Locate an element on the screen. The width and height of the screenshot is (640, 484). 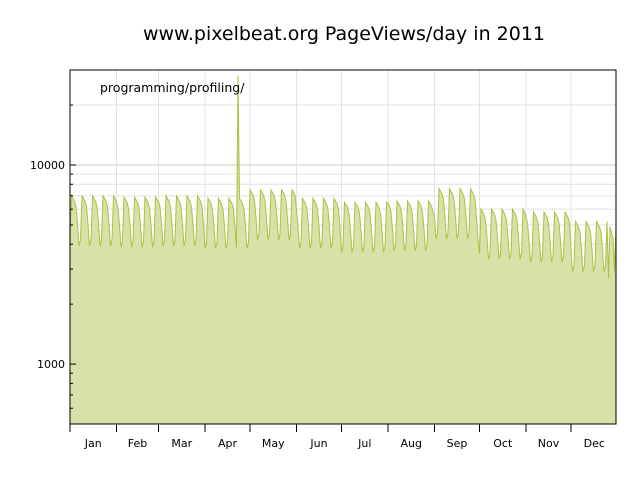
x-tick-label: Jun is located at coordinates (318, 443).